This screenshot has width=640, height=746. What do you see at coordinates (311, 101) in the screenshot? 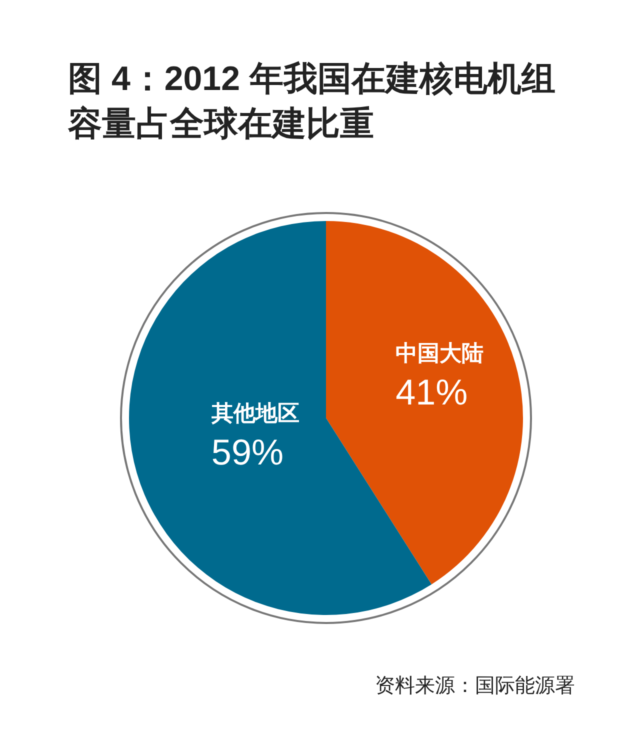
I see `chart-title: 图 4：2012 年我国在建核电机组容量占全球在建比重` at bounding box center [311, 101].